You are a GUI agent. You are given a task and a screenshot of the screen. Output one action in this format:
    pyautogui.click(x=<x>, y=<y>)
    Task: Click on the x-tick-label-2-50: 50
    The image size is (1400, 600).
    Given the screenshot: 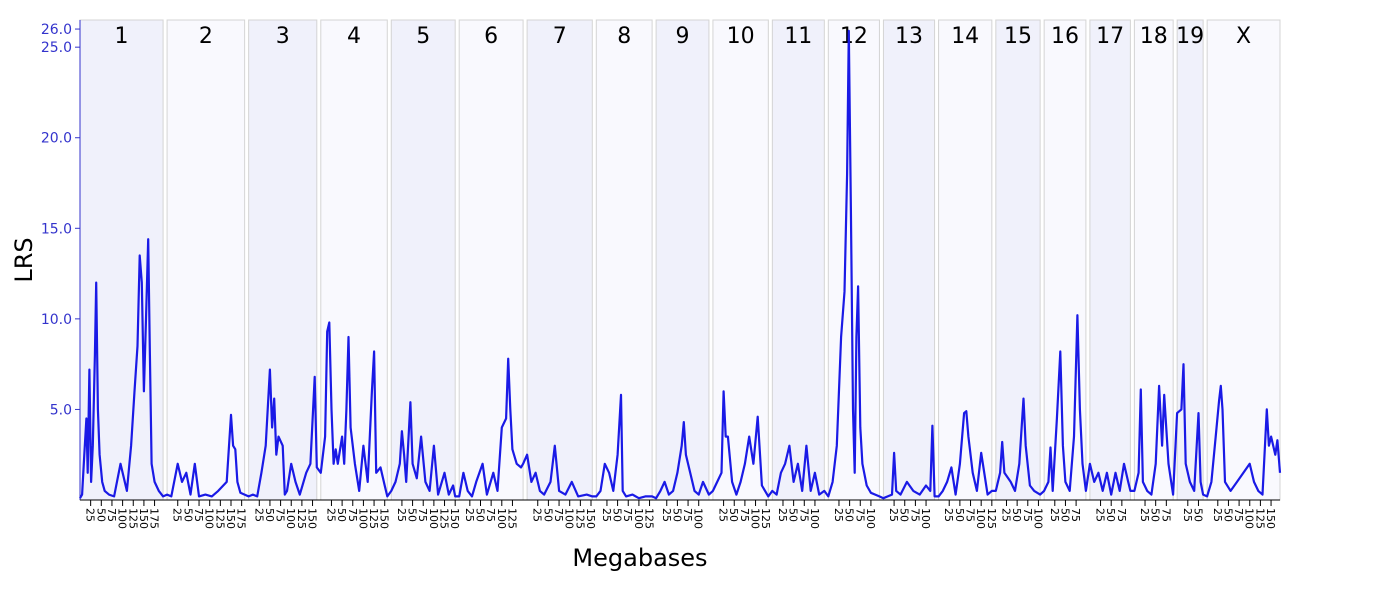 What is the action you would take?
    pyautogui.click(x=187, y=515)
    